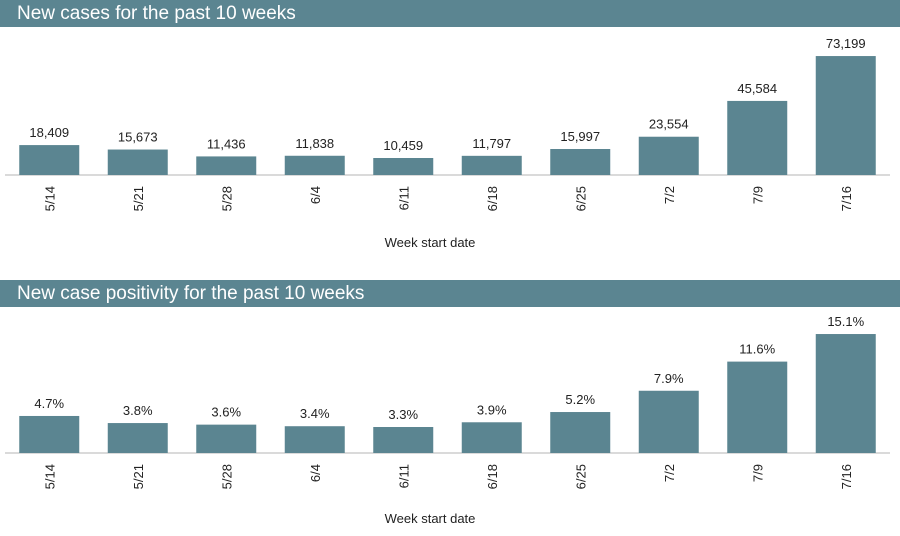 This screenshot has height=536, width=900. I want to click on data-label: 45,584, so click(757, 88).